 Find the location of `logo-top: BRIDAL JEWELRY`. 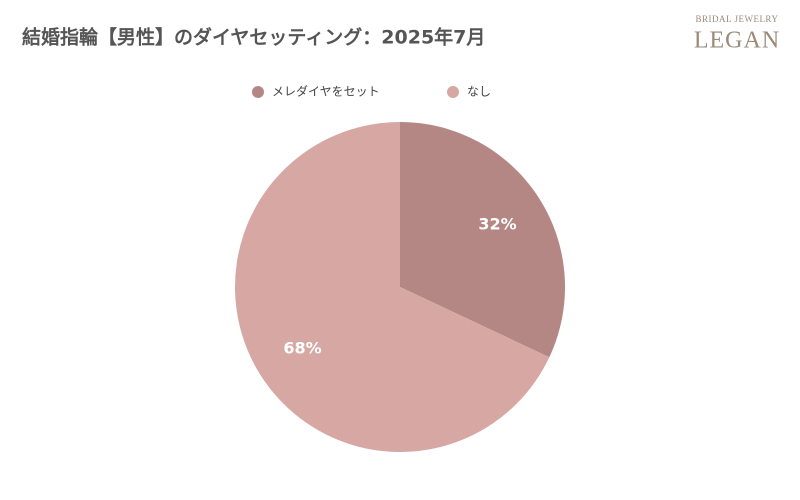

logo-top: BRIDAL JEWELRY is located at coordinates (737, 19).